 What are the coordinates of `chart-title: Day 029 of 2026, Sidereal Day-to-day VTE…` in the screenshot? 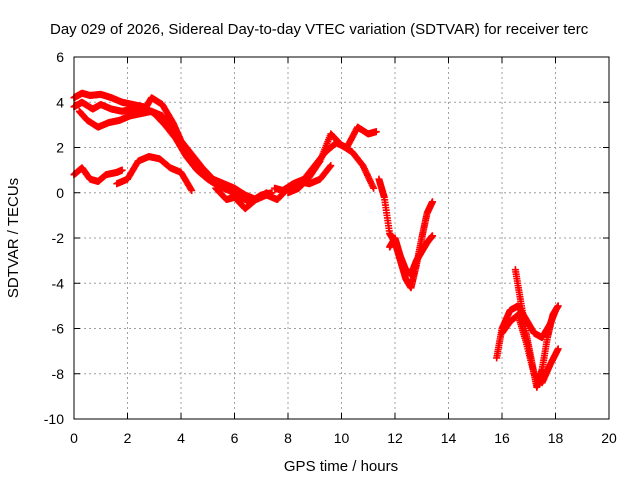 It's located at (319, 29).